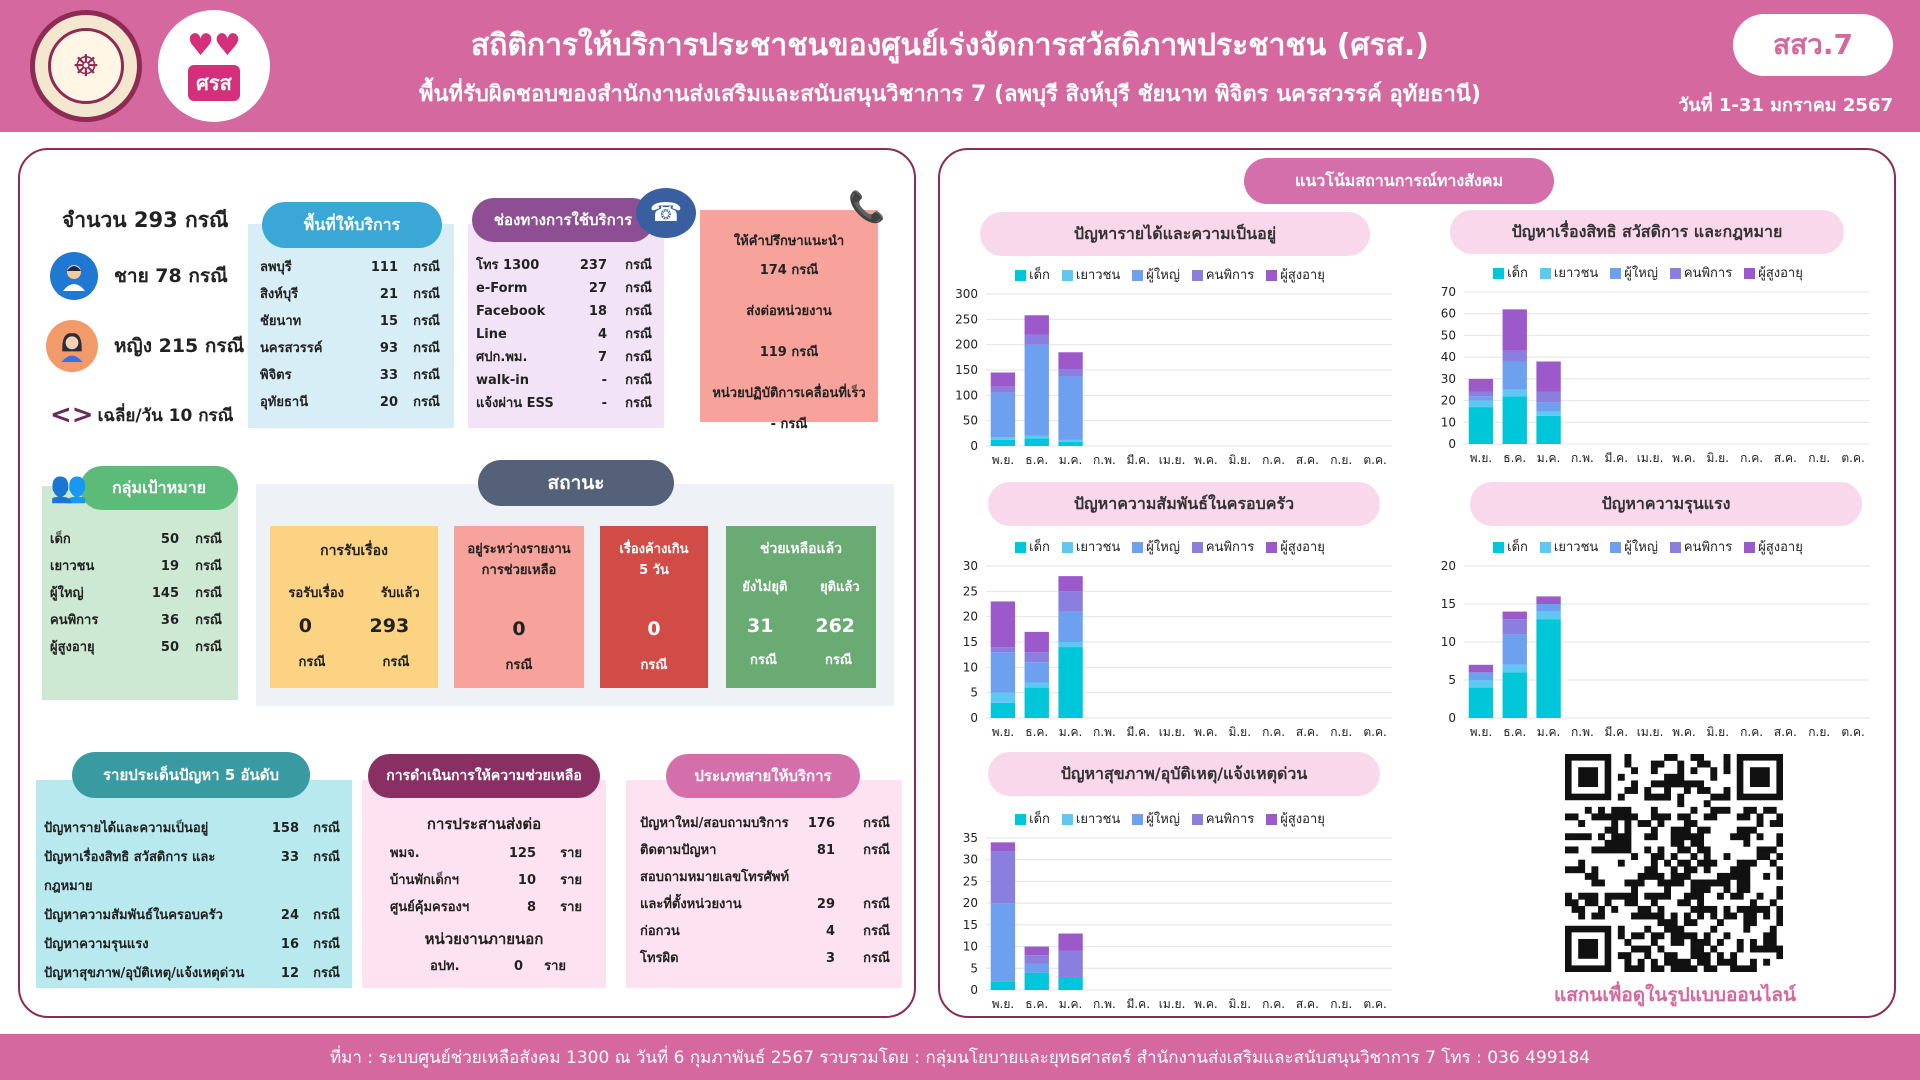 The image size is (1920, 1080). I want to click on avg-per-day: <> เฉลี่ย/วัน 10 กรณี, so click(141, 415).